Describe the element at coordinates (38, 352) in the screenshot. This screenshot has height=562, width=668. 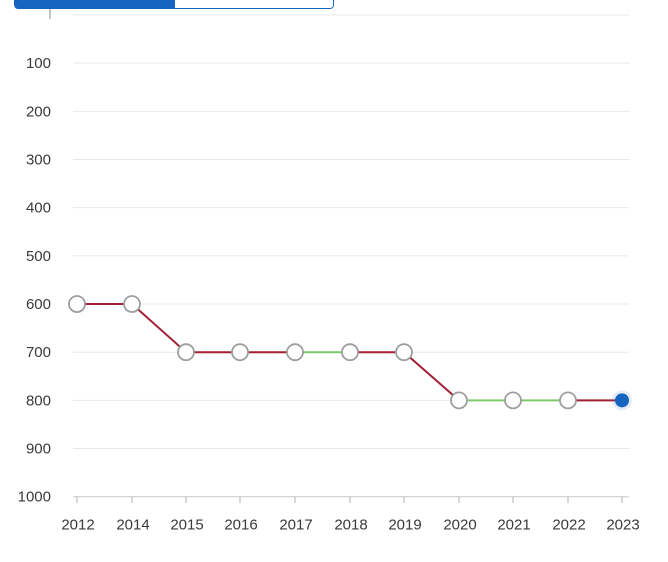
I see `y-tick-label: 700` at that location.